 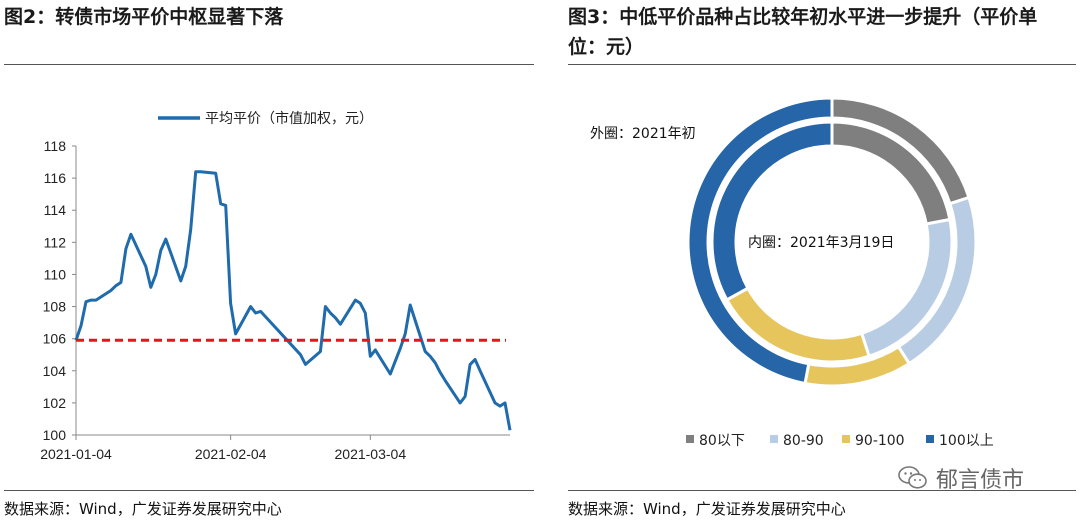 I want to click on right-title-rule, so click(x=822, y=64).